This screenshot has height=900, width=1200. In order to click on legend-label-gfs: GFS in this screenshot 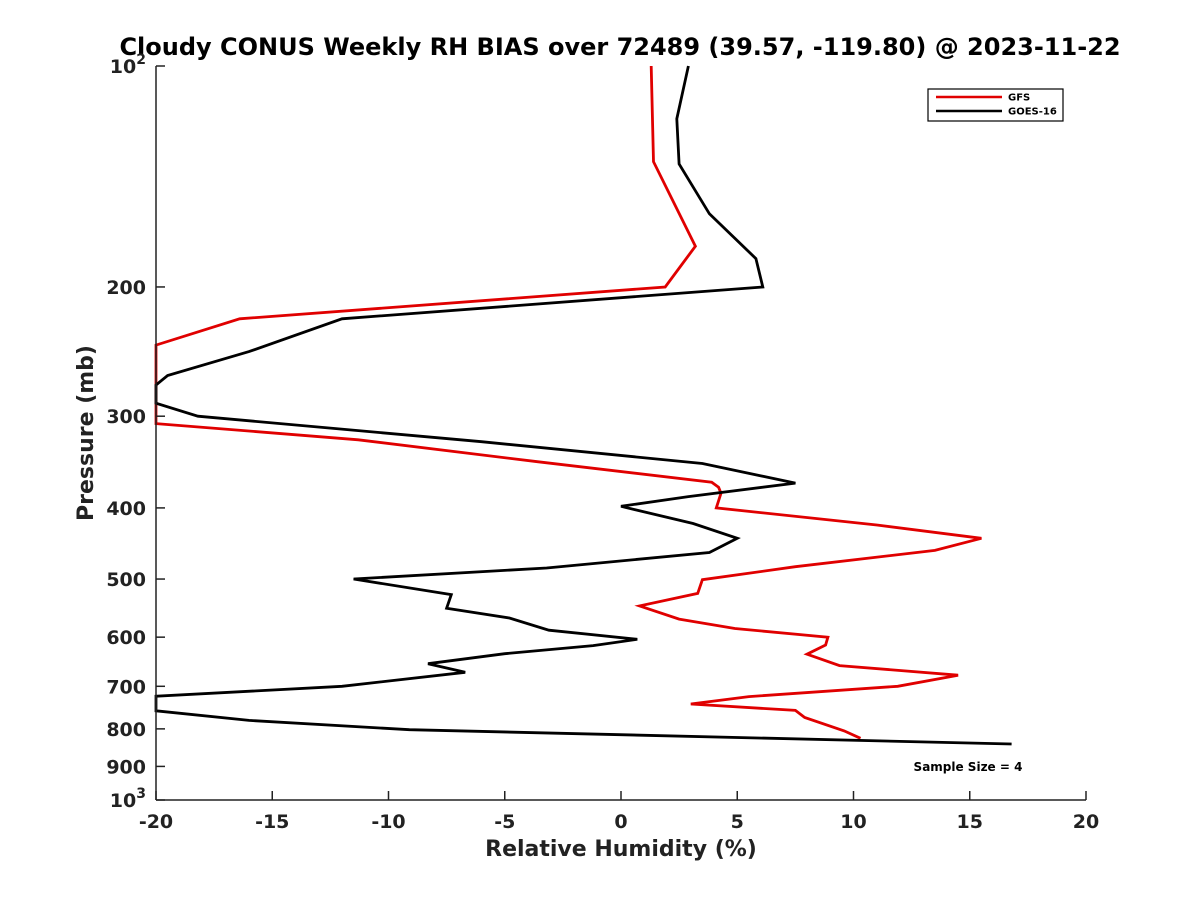, I will do `click(1019, 98)`.